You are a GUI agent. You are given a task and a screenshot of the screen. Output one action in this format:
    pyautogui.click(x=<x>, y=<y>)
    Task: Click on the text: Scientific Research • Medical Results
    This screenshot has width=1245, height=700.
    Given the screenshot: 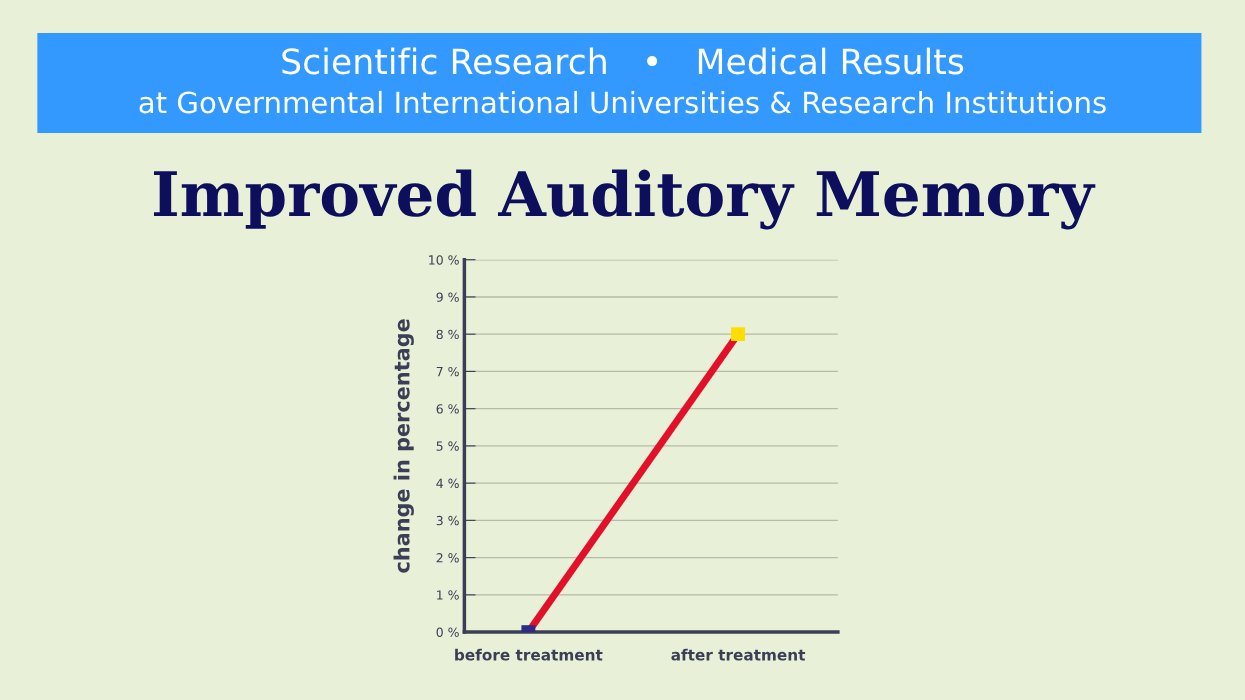 What is the action you would take?
    pyautogui.click(x=623, y=61)
    